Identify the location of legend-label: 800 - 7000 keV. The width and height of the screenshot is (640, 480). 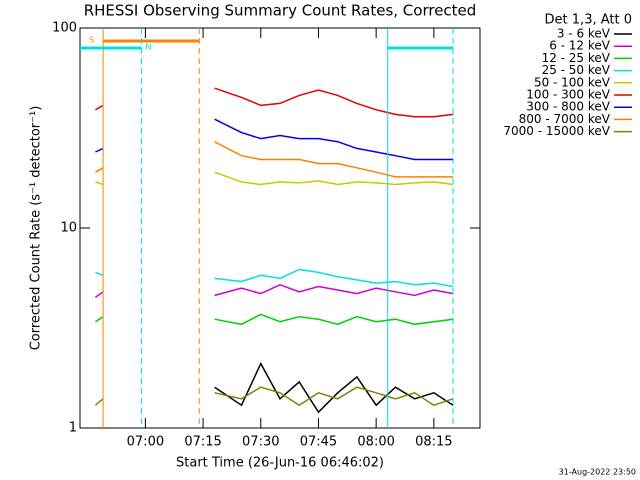
(565, 119).